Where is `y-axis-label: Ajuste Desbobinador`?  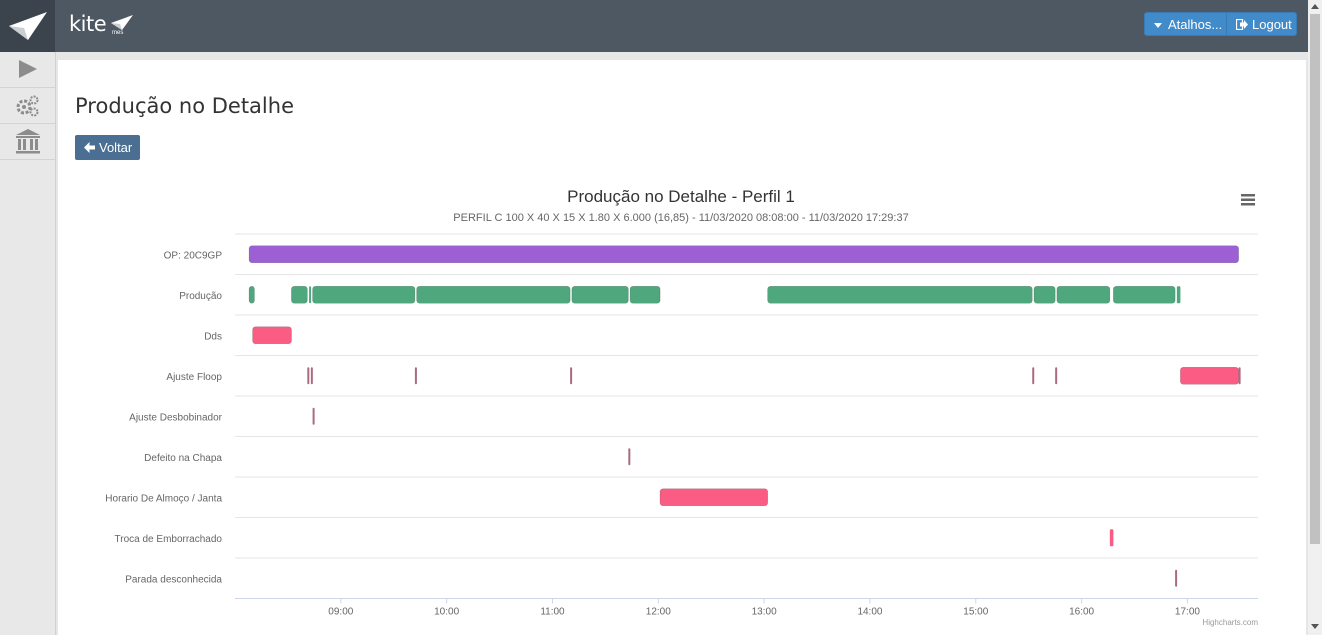
y-axis-label: Ajuste Desbobinador is located at coordinates (176, 417).